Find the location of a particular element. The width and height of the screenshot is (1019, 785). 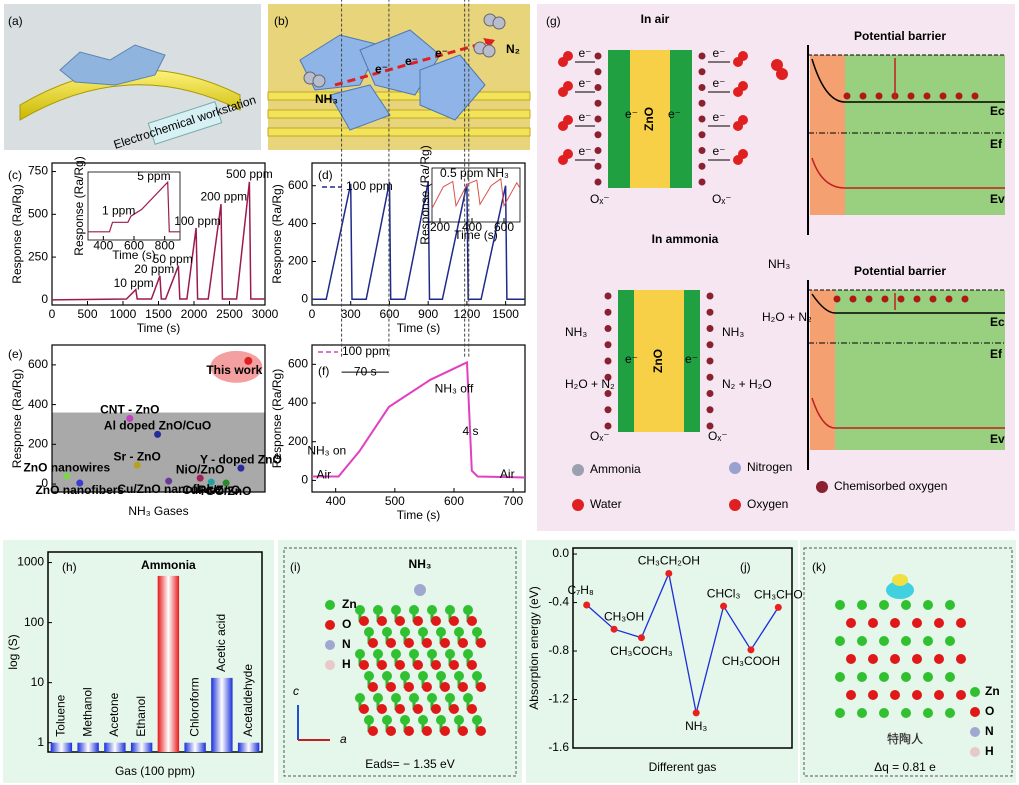

panel-label: (j) is located at coordinates (745, 567).